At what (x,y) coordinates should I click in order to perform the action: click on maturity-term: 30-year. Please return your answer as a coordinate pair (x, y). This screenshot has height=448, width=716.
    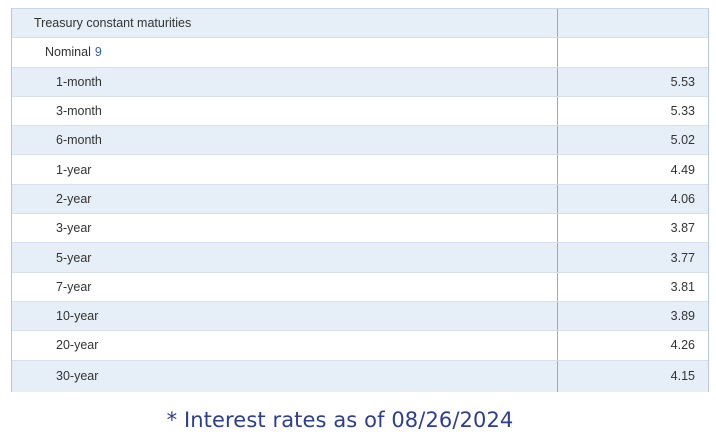
    Looking at the image, I should click on (285, 376).